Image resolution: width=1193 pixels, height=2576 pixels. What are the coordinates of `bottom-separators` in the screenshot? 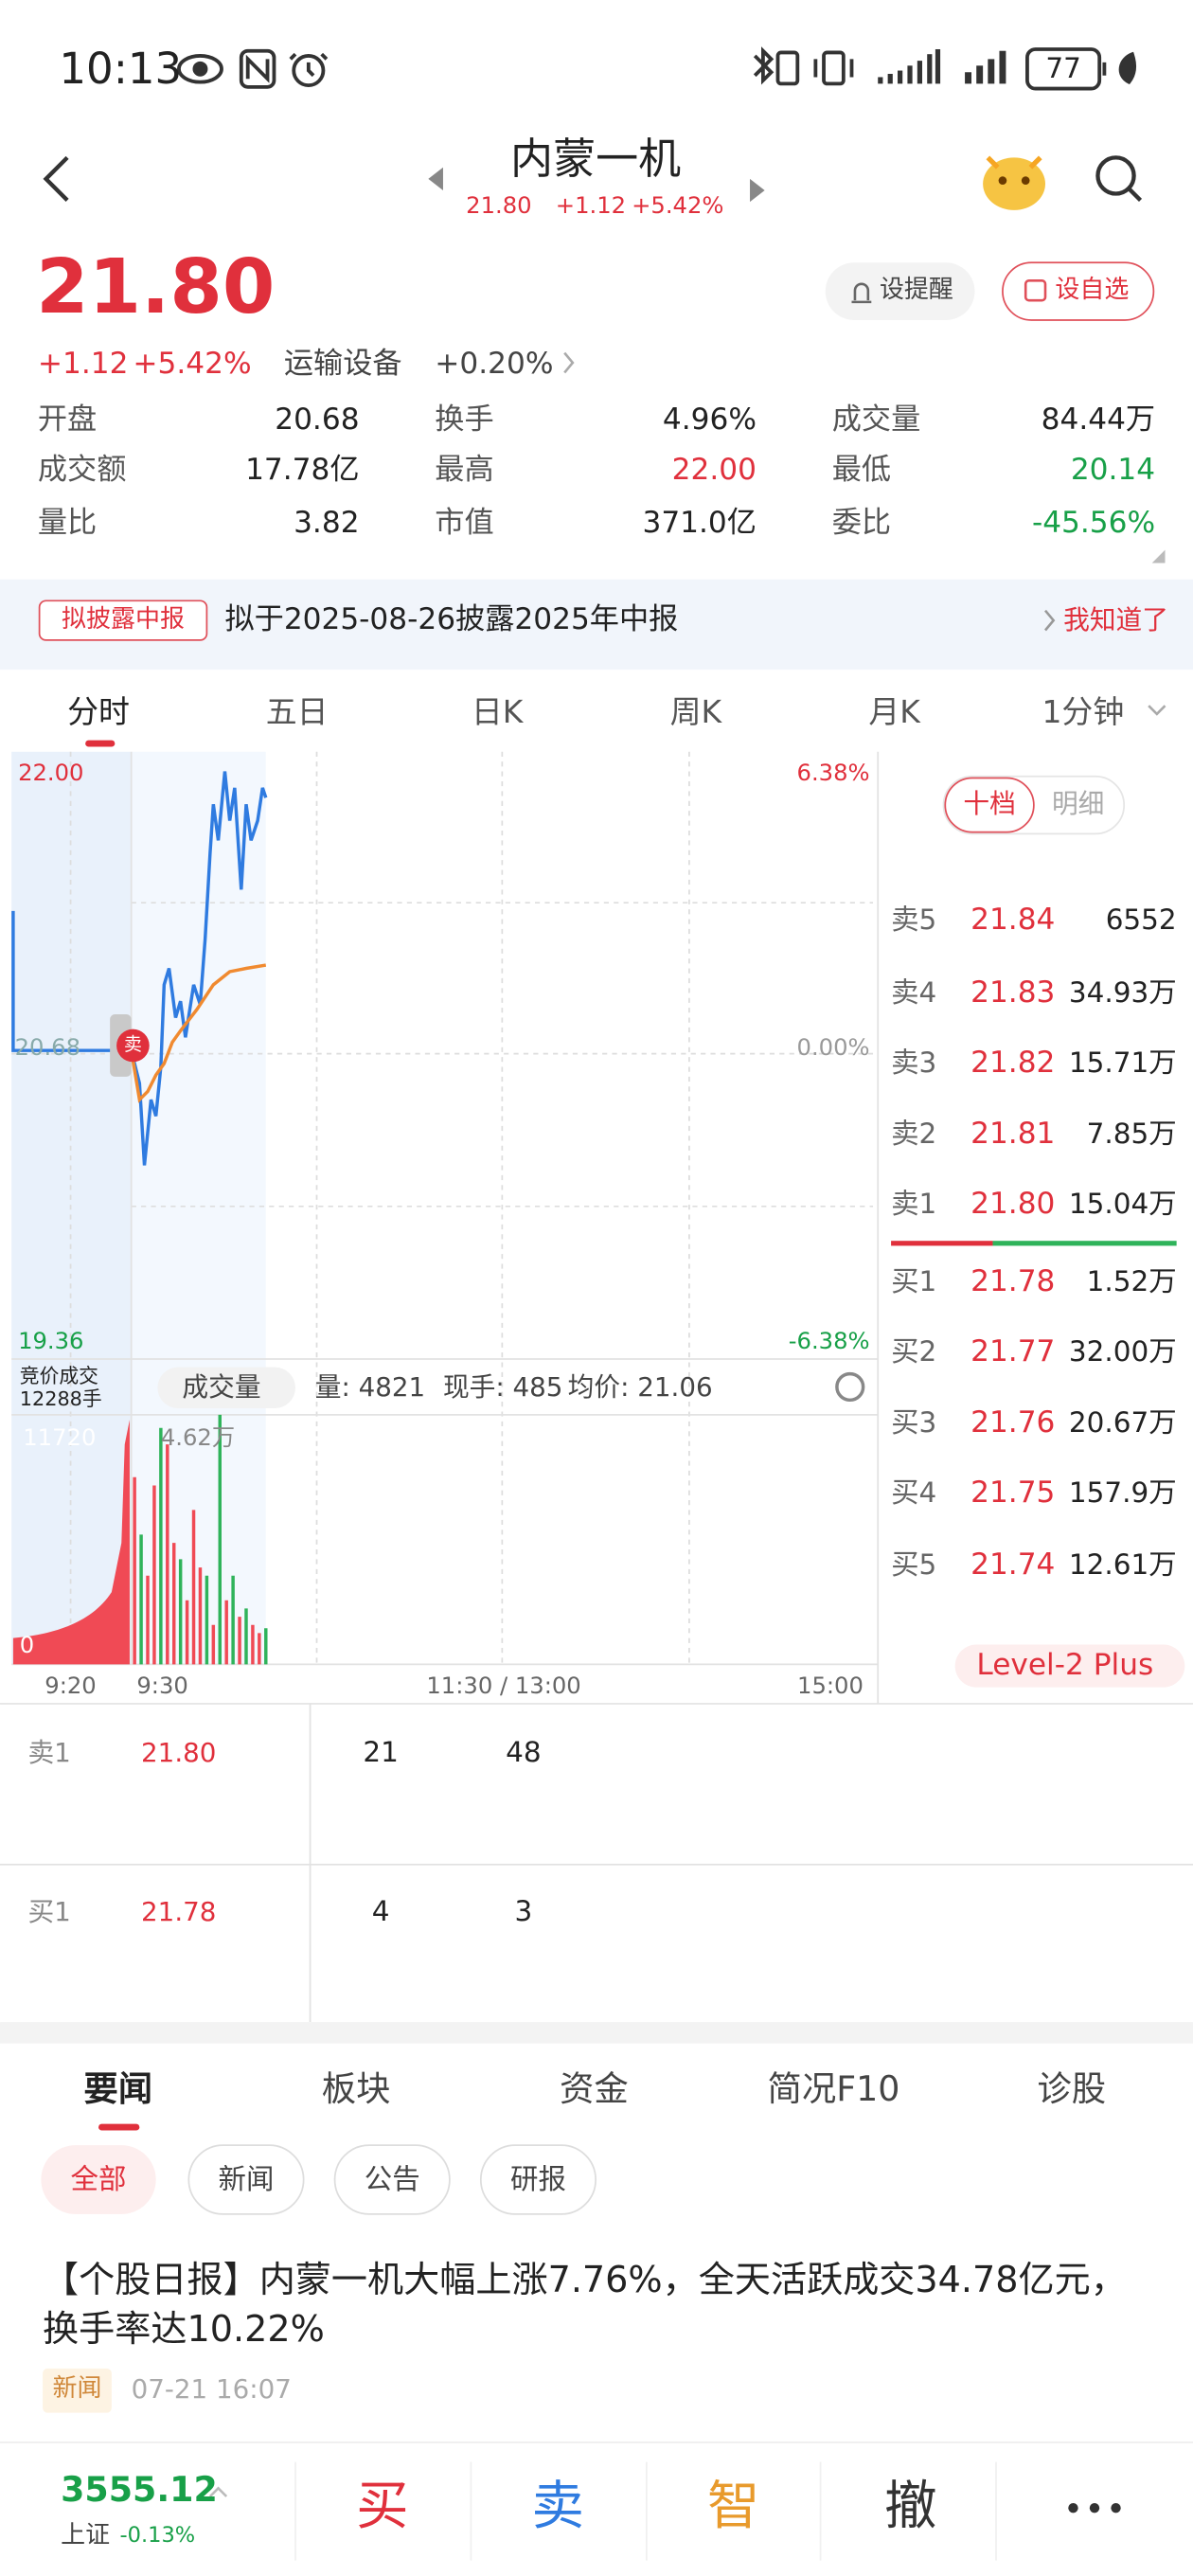 It's located at (645, 2511).